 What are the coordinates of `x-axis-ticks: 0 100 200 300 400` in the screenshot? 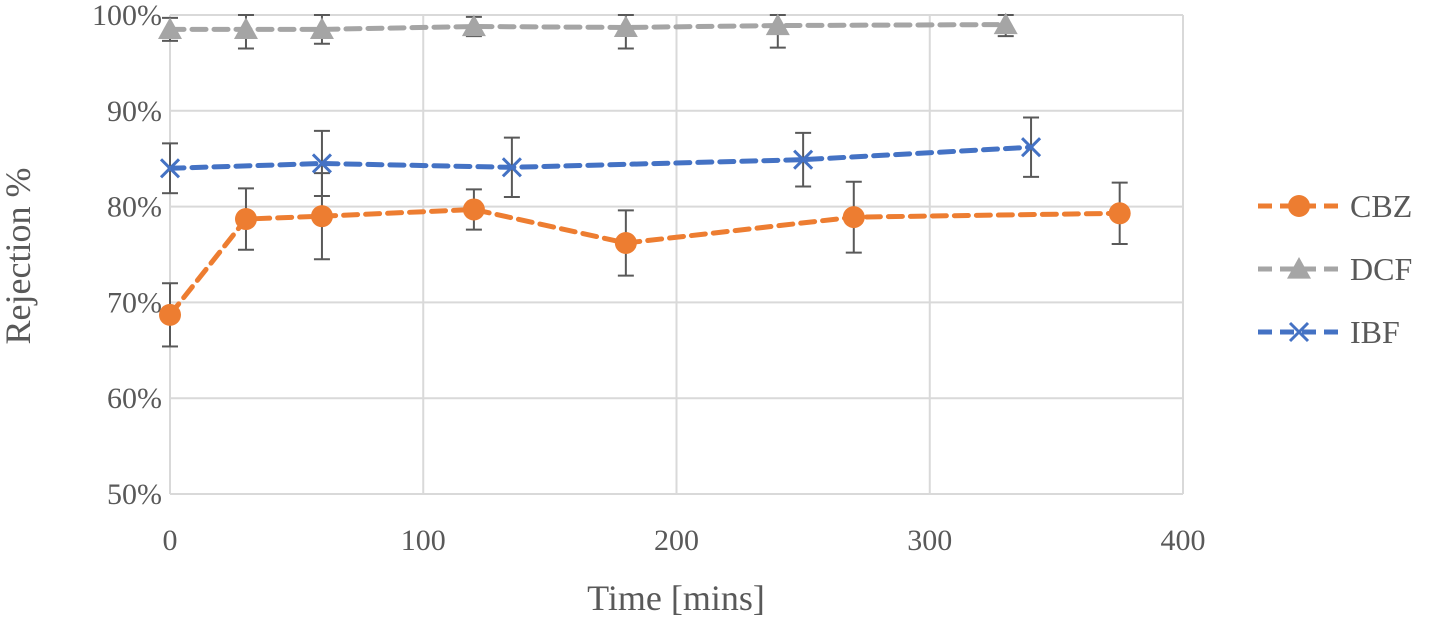 It's located at (684, 540).